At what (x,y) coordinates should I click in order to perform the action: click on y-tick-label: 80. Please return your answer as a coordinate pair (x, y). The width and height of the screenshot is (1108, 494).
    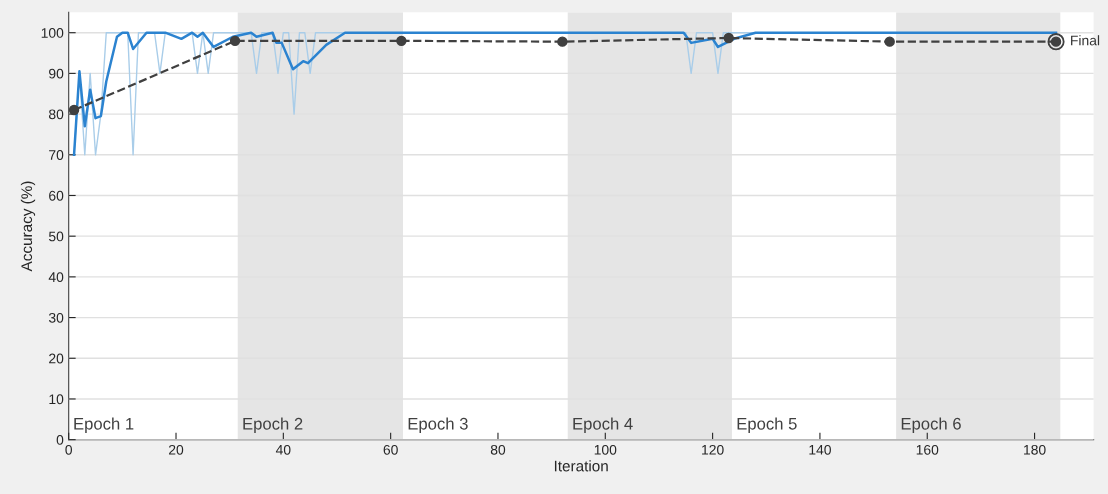
    Looking at the image, I should click on (56, 114).